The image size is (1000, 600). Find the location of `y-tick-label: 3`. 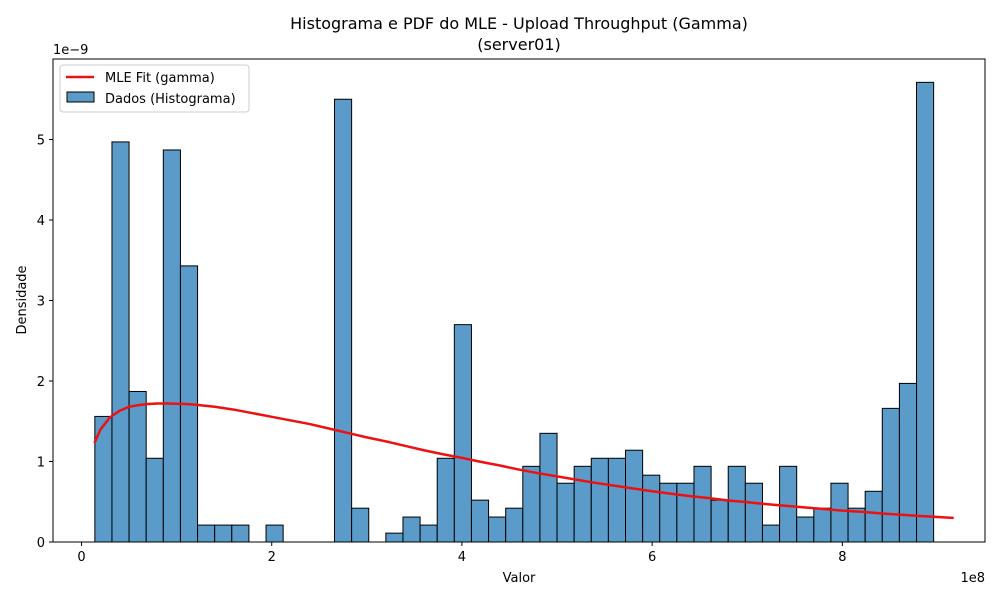

y-tick-label: 3 is located at coordinates (41, 302).